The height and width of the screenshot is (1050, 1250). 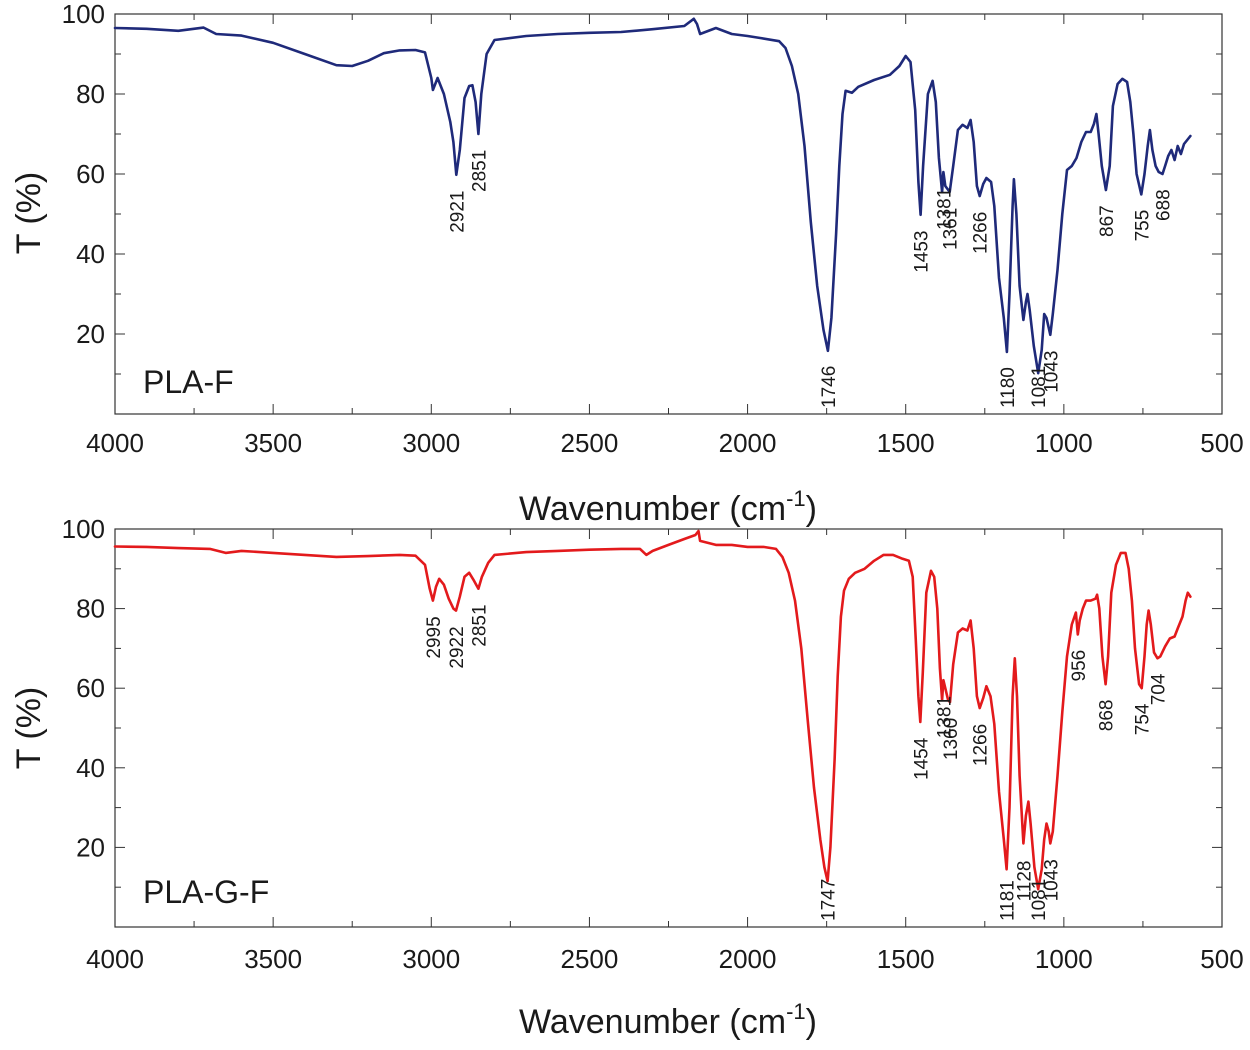 I want to click on peak-label-1361: 1361, so click(x=951, y=229).